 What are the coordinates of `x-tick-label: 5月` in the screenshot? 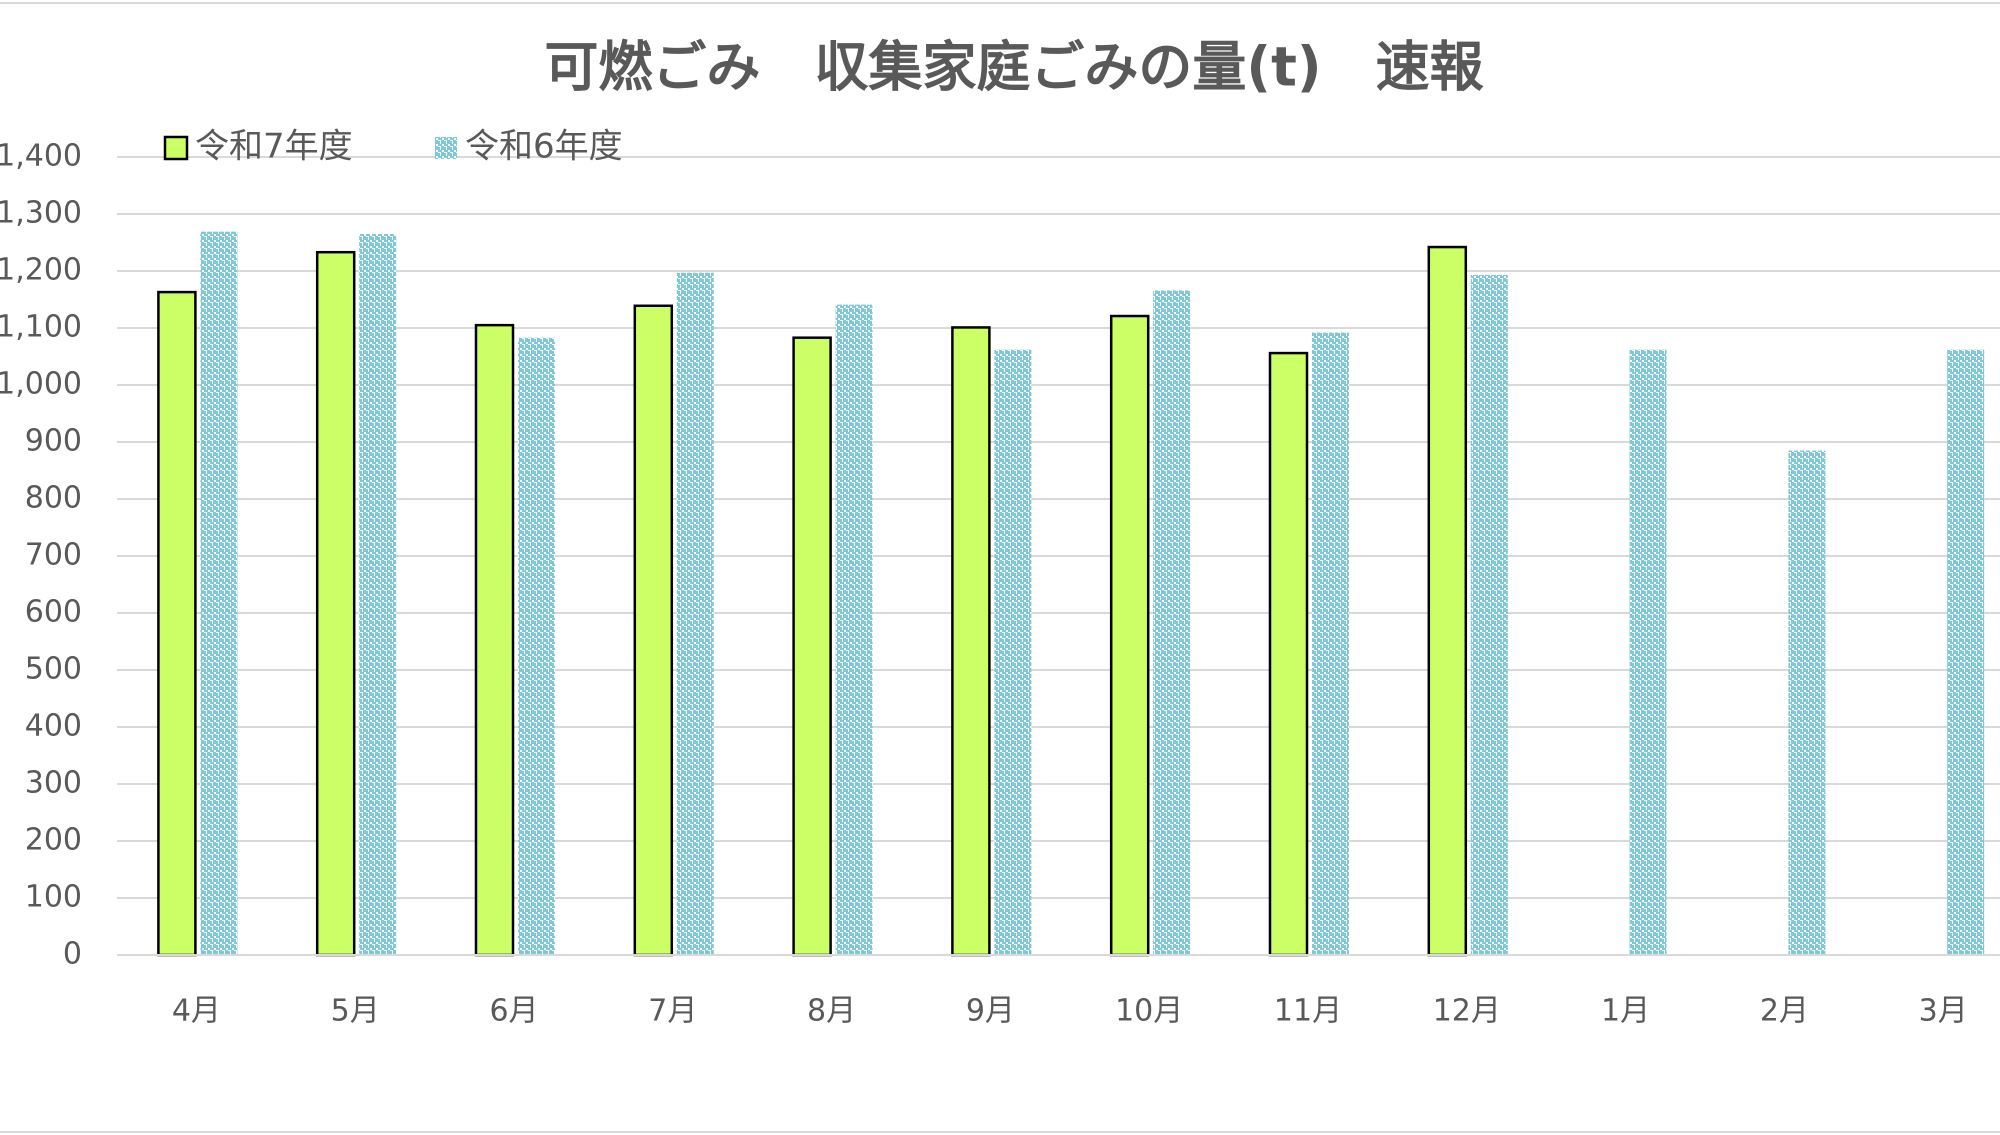 It's located at (355, 1011).